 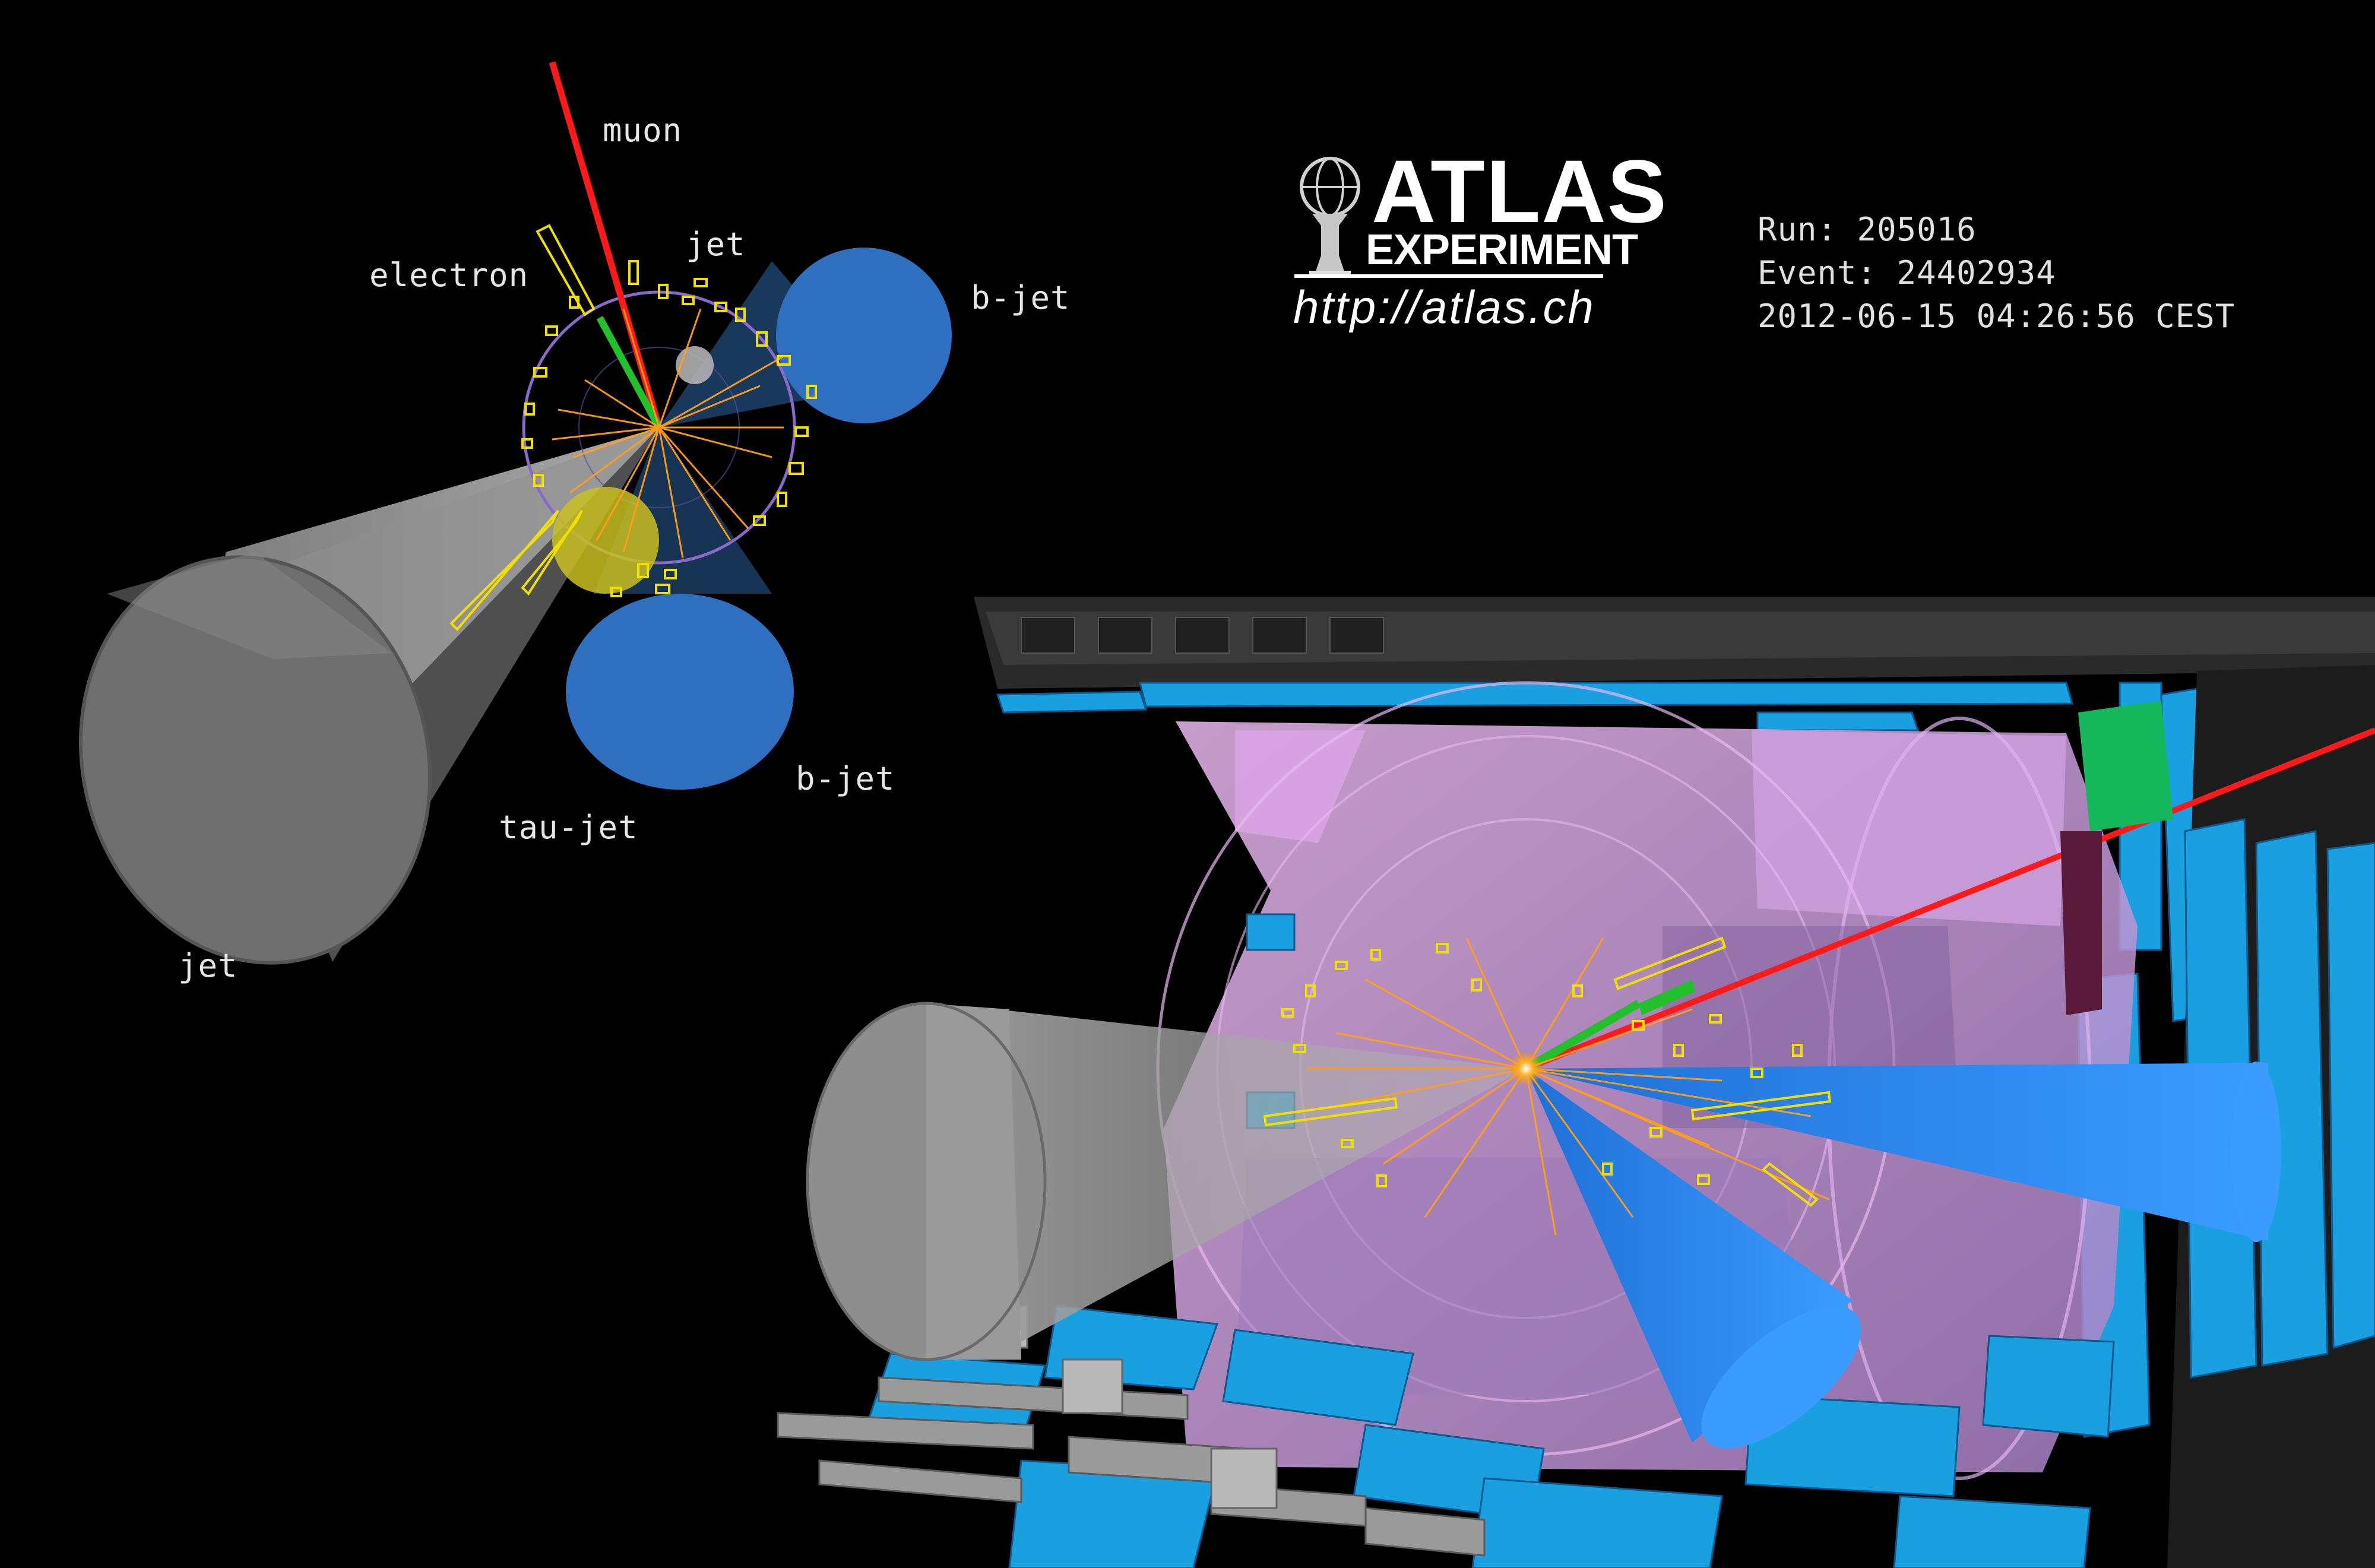 I want to click on atlas-figure-icon, so click(x=1330, y=217).